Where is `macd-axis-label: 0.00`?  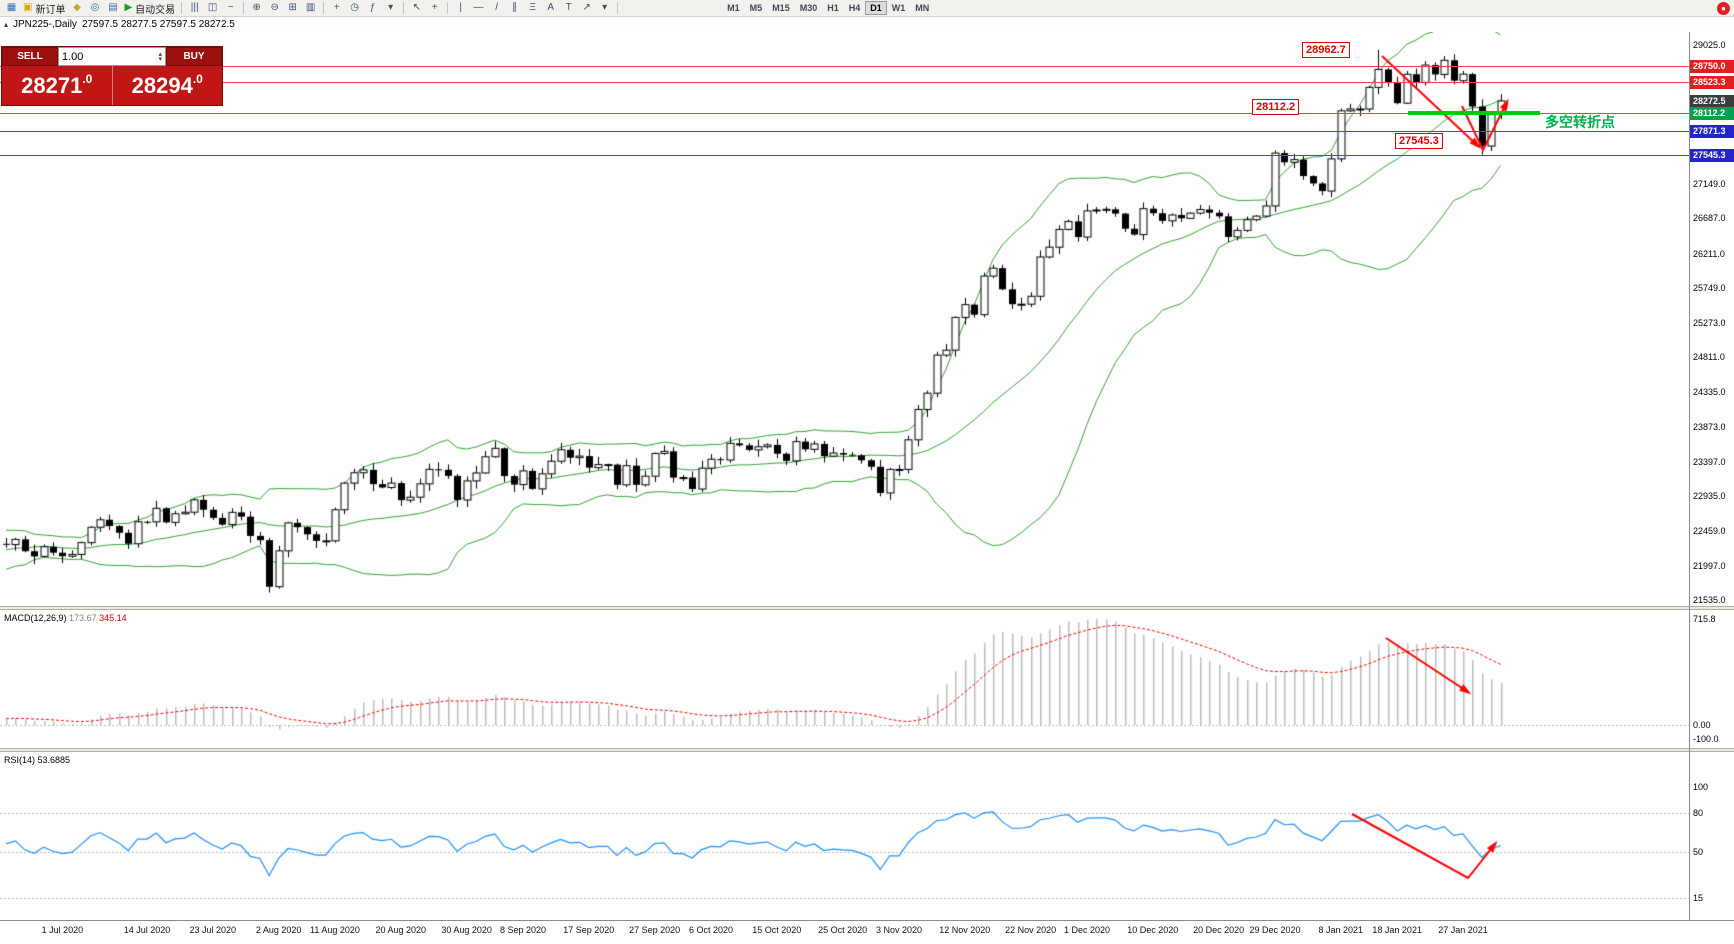
macd-axis-label: 0.00 is located at coordinates (1702, 725).